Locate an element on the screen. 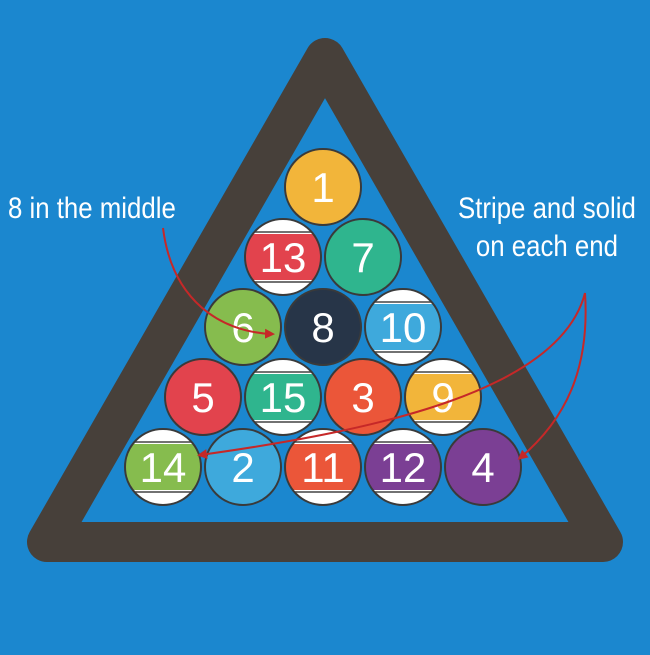  ball-8: 8 is located at coordinates (323, 327).